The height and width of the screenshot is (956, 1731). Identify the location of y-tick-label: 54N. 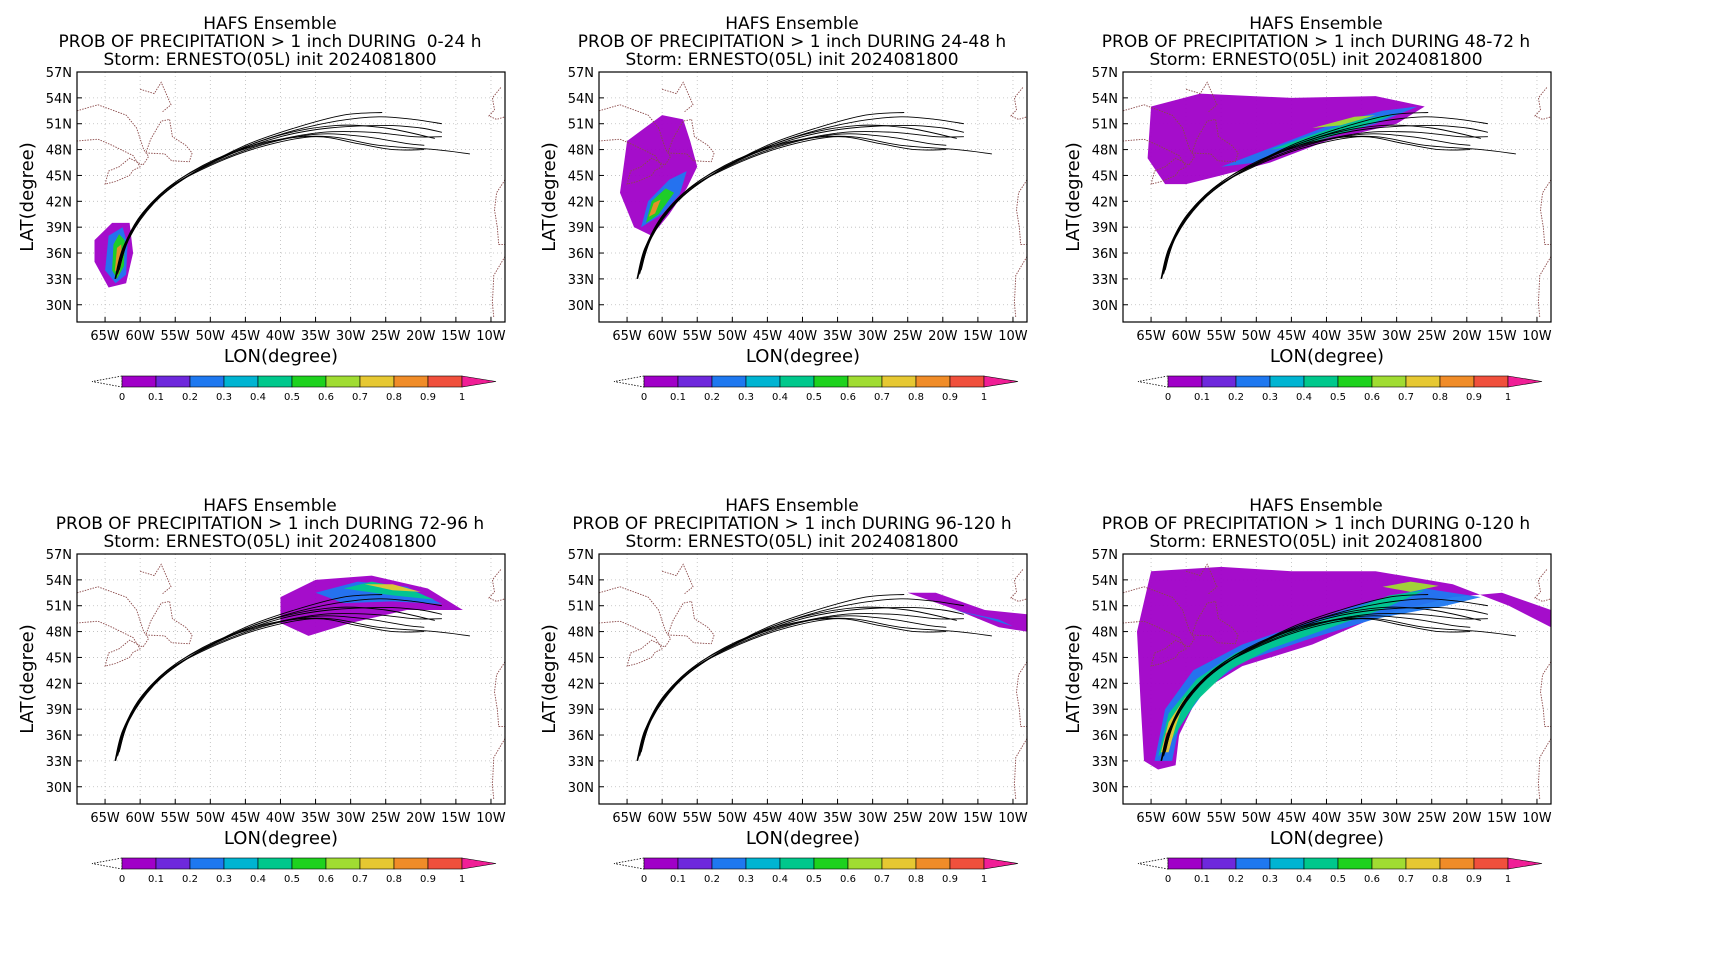
(1105, 581).